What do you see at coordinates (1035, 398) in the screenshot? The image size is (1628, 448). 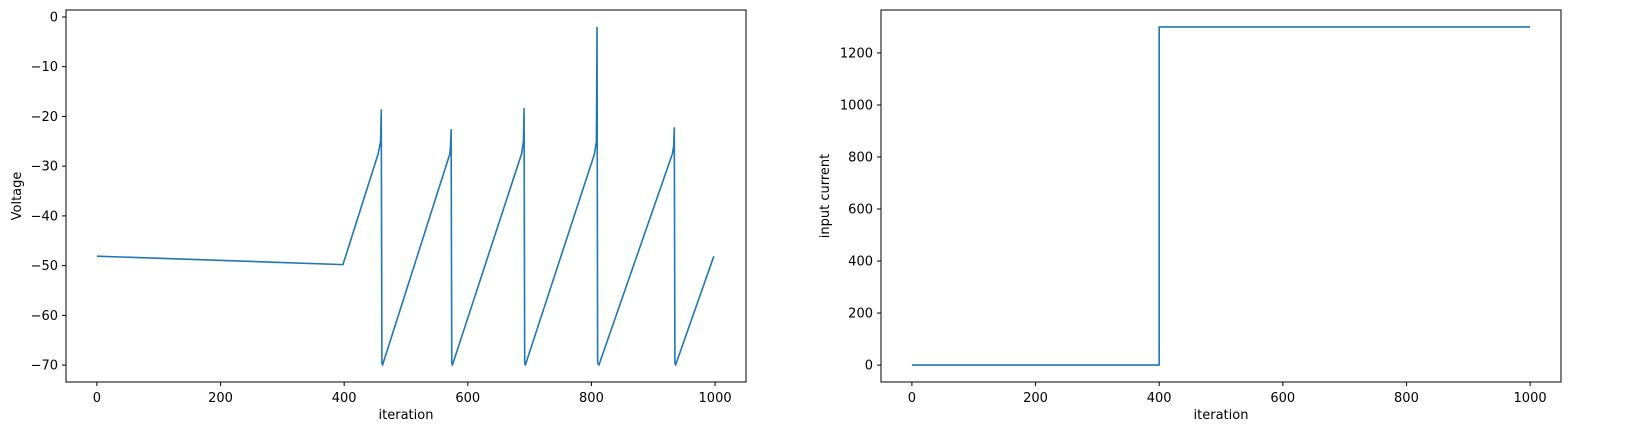 I see `input-current-x-tick-label: 200` at bounding box center [1035, 398].